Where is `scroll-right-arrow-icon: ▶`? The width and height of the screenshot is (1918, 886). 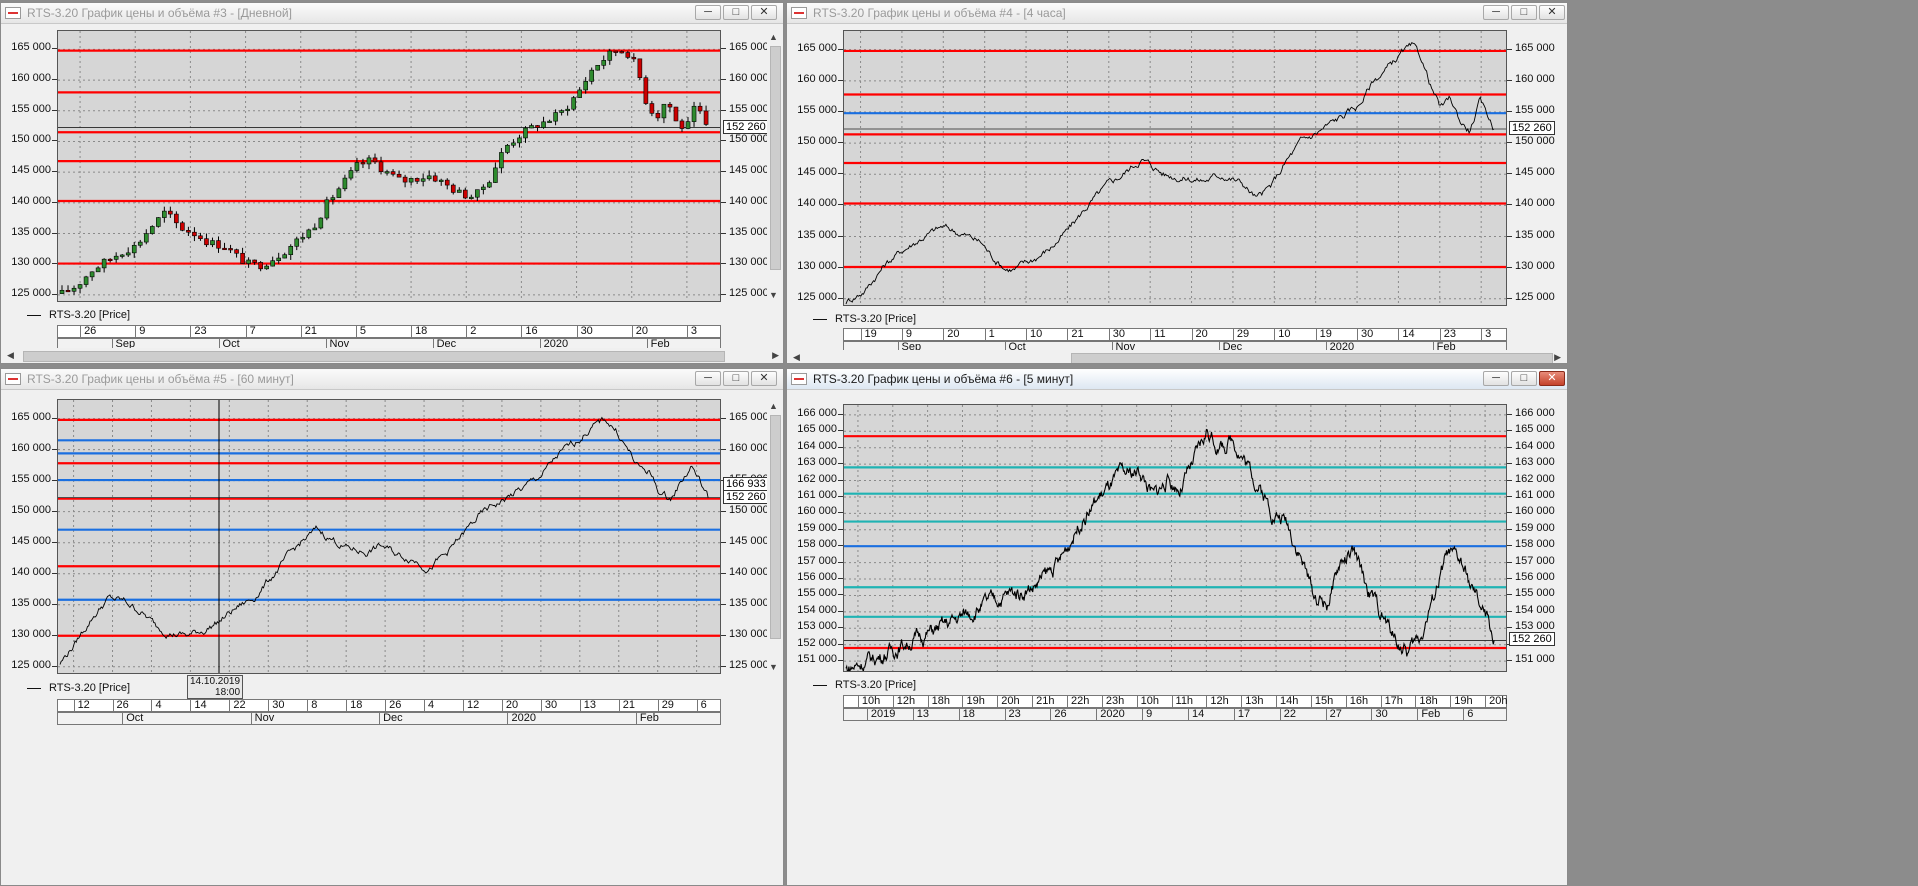
scroll-right-arrow-icon: ▶ is located at coordinates (775, 355).